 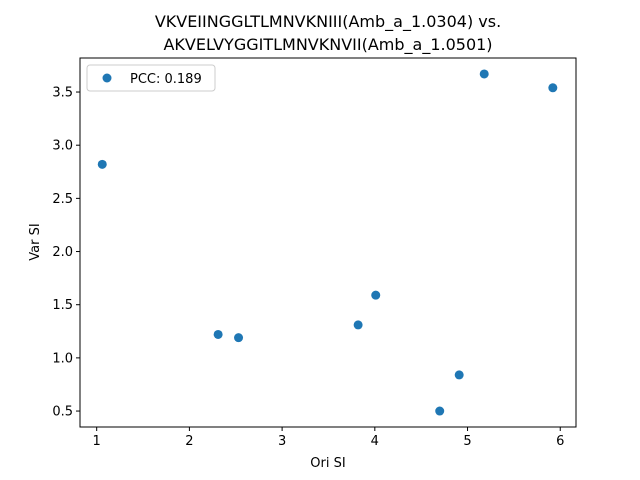 I want to click on x-tick-label: 6, so click(x=560, y=441).